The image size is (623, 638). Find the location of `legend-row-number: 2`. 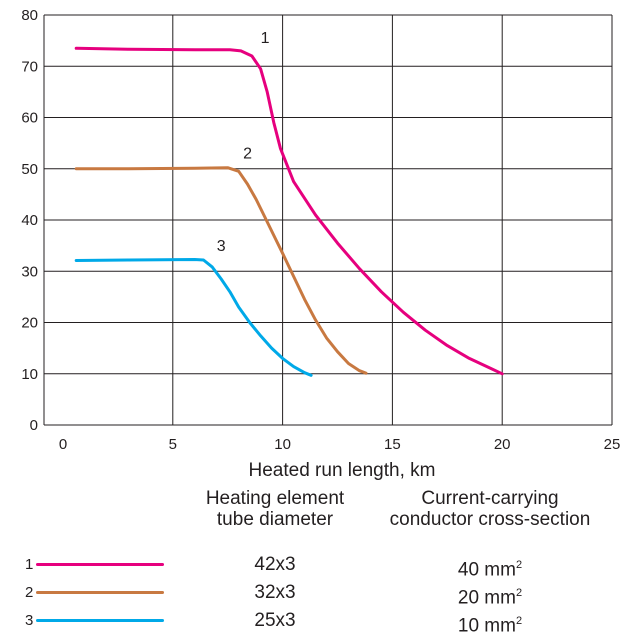

legend-row-number: 2 is located at coordinates (29, 592).